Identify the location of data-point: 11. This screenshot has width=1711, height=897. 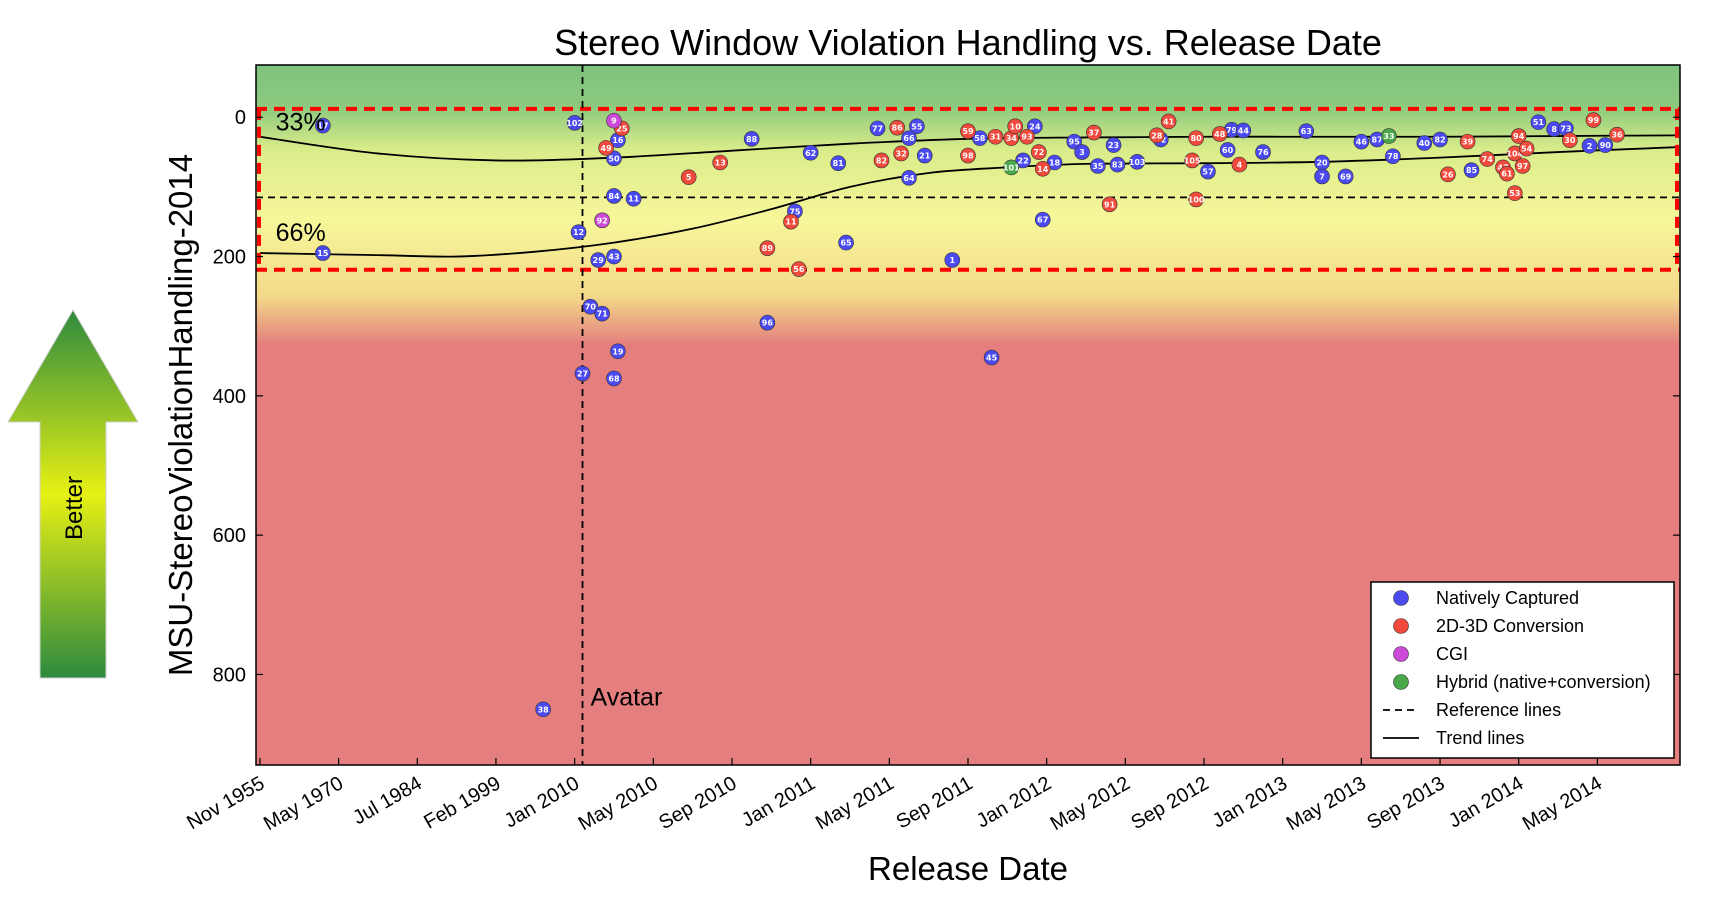
(791, 221).